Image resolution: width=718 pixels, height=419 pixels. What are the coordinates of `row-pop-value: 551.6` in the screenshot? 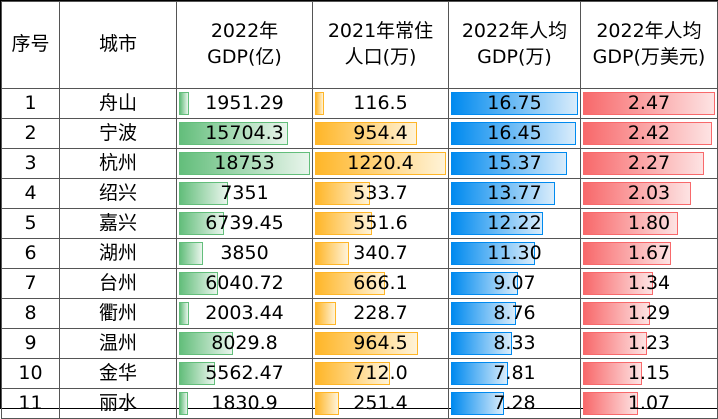 It's located at (380, 223).